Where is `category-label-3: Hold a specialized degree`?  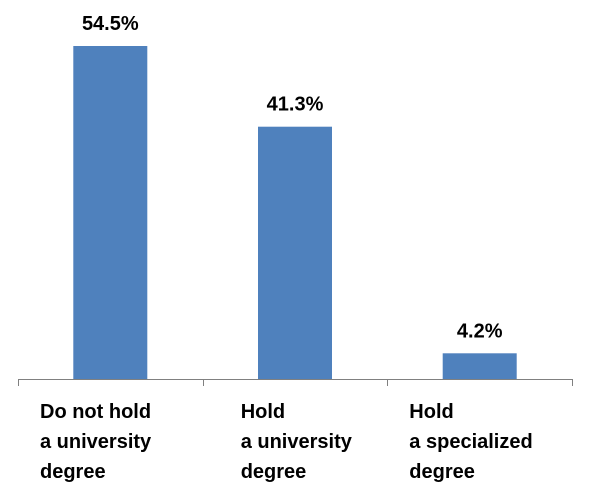
category-label-3: Hold a specialized degree is located at coordinates (470, 442).